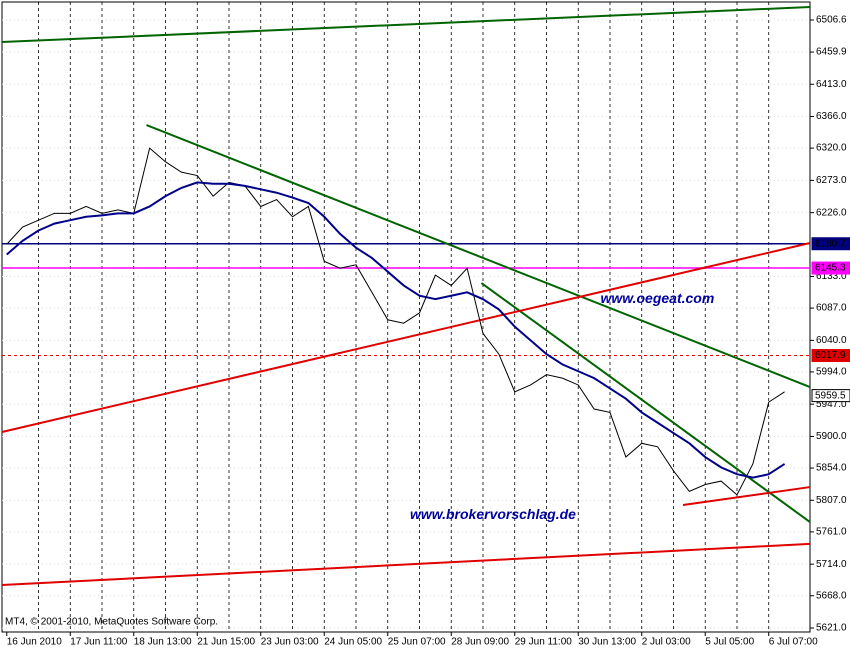 The image size is (850, 655). I want to click on x-tick-label: 29 Jun 11:00, so click(544, 642).